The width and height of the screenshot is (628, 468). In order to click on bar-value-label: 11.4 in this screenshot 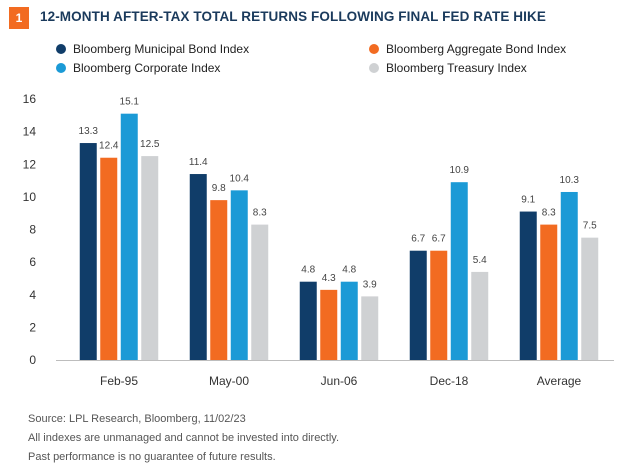, I will do `click(198, 162)`.